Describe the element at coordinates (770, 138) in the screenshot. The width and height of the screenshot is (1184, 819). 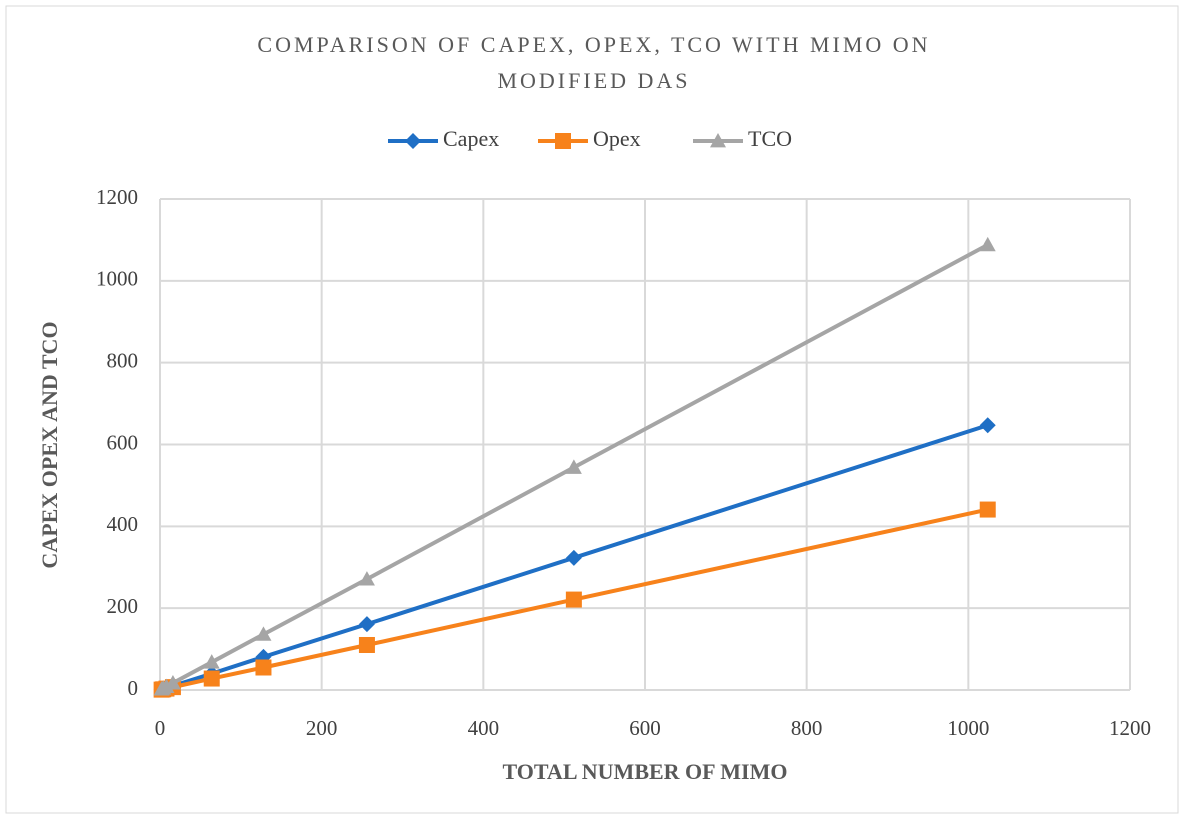
I see `legend-label: TCO` at that location.